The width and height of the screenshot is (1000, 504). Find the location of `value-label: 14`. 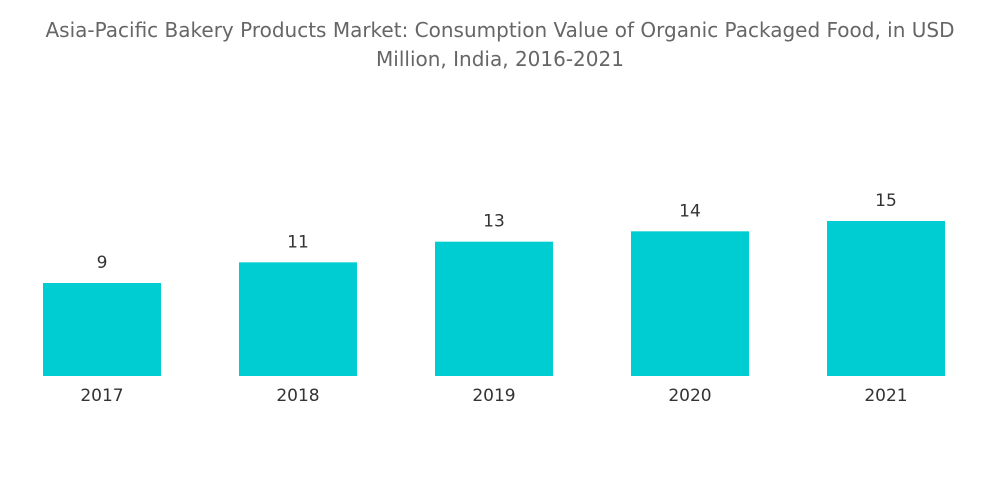

value-label: 14 is located at coordinates (690, 211).